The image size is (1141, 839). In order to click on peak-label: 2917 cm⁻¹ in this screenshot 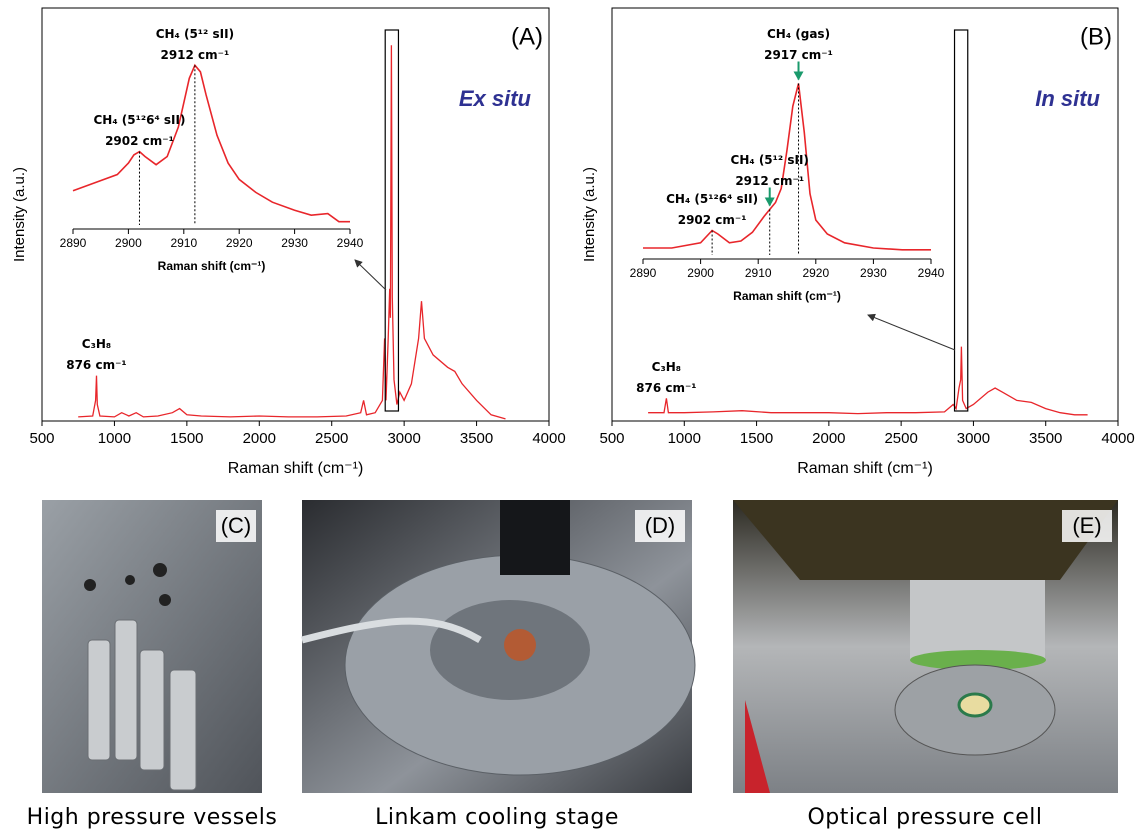, I will do `click(798, 55)`.